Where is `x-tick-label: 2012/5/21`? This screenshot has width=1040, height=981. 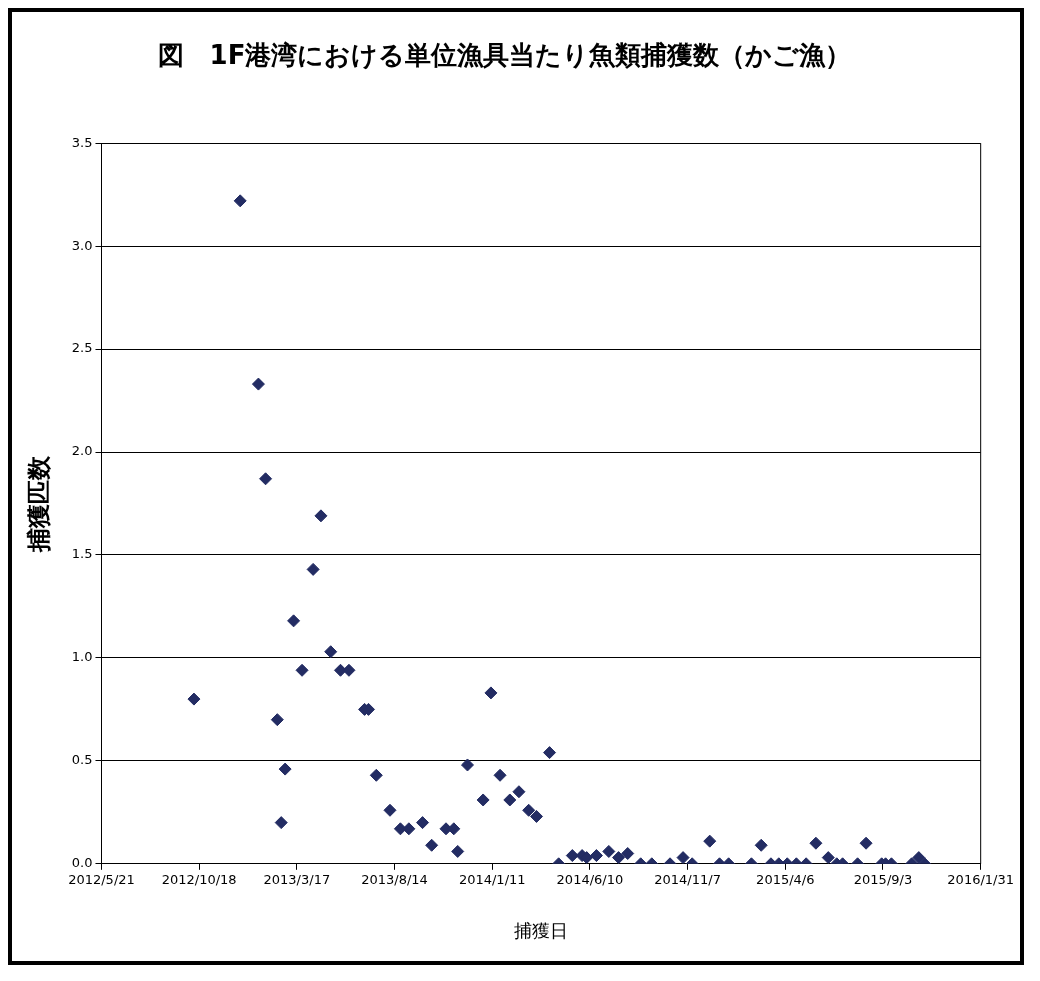
x-tick-label: 2012/5/21 is located at coordinates (101, 879).